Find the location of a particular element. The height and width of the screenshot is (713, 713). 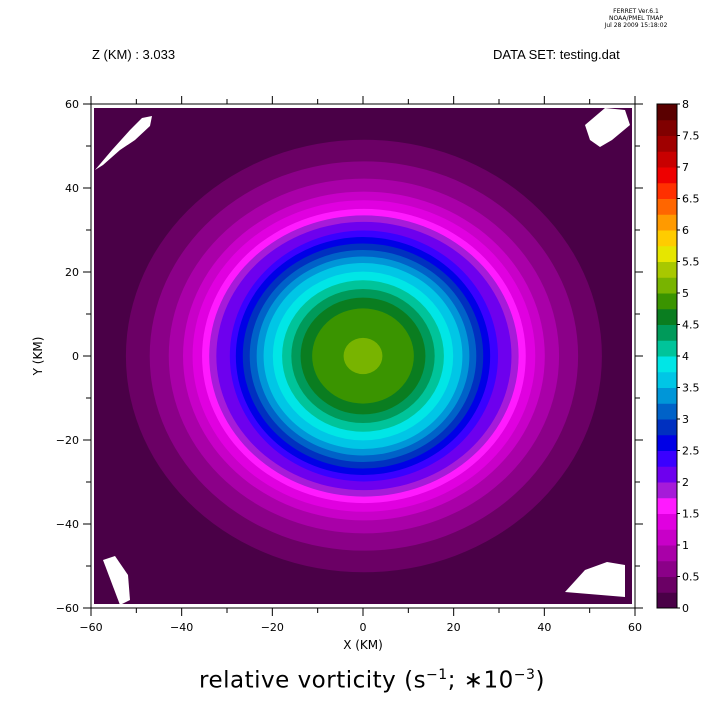

colorbar-label: 3 is located at coordinates (685, 419).